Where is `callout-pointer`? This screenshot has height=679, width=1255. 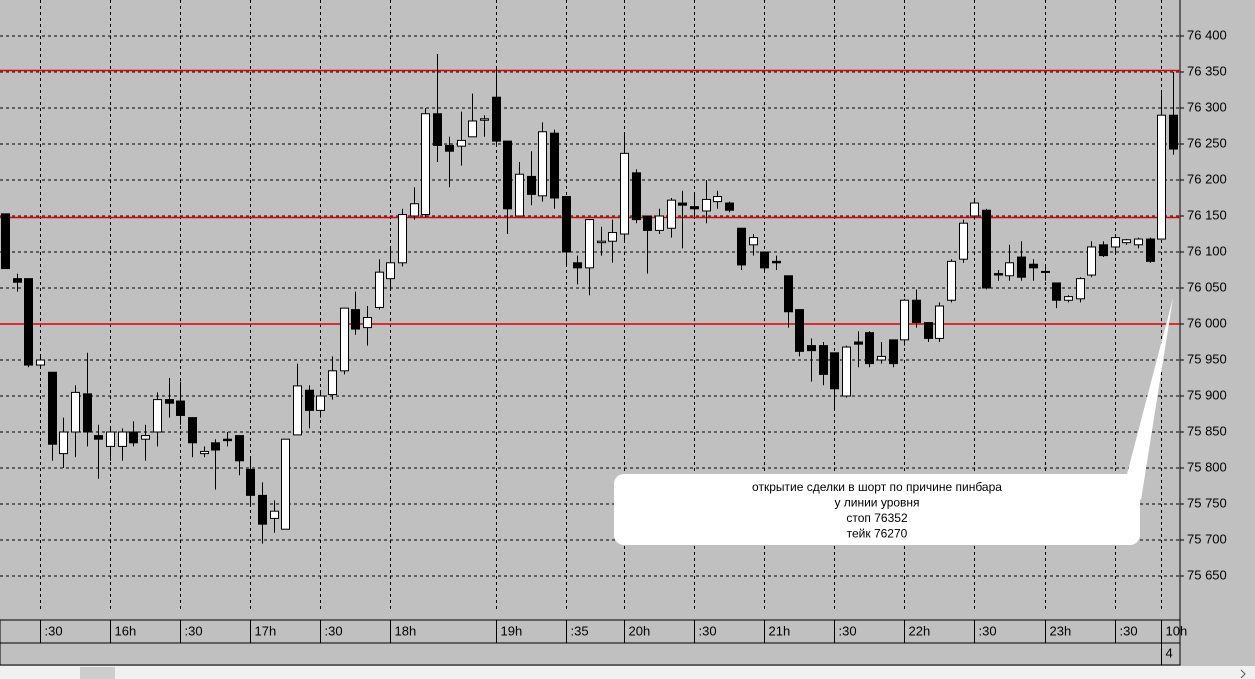 callout-pointer is located at coordinates (1149, 399).